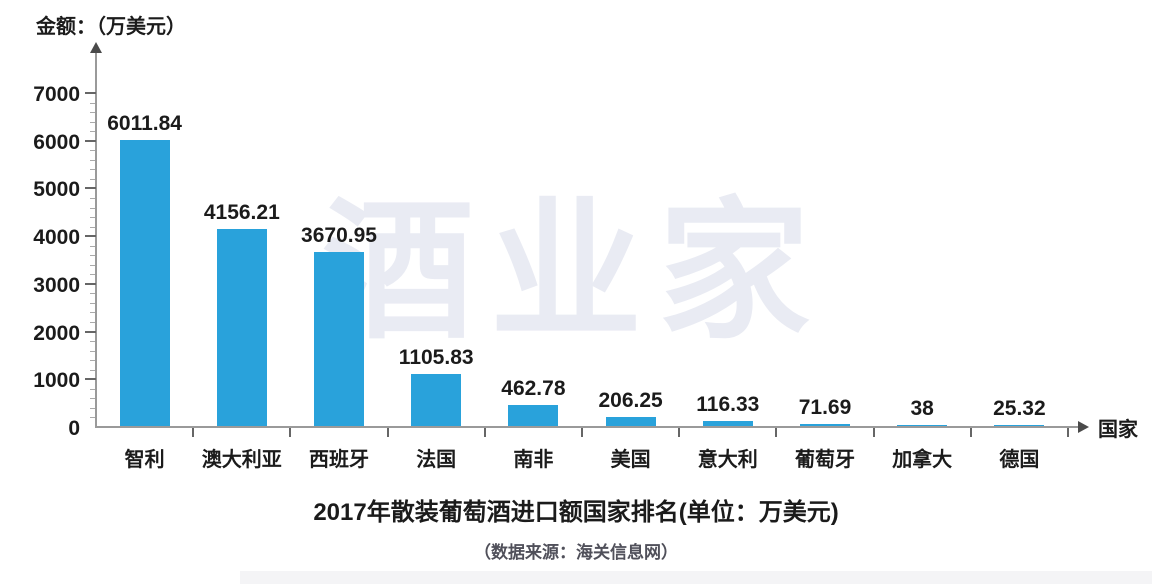 This screenshot has height=584, width=1152. Describe the element at coordinates (56, 190) in the screenshot. I see `y-axis-tick-label: 5000` at that location.